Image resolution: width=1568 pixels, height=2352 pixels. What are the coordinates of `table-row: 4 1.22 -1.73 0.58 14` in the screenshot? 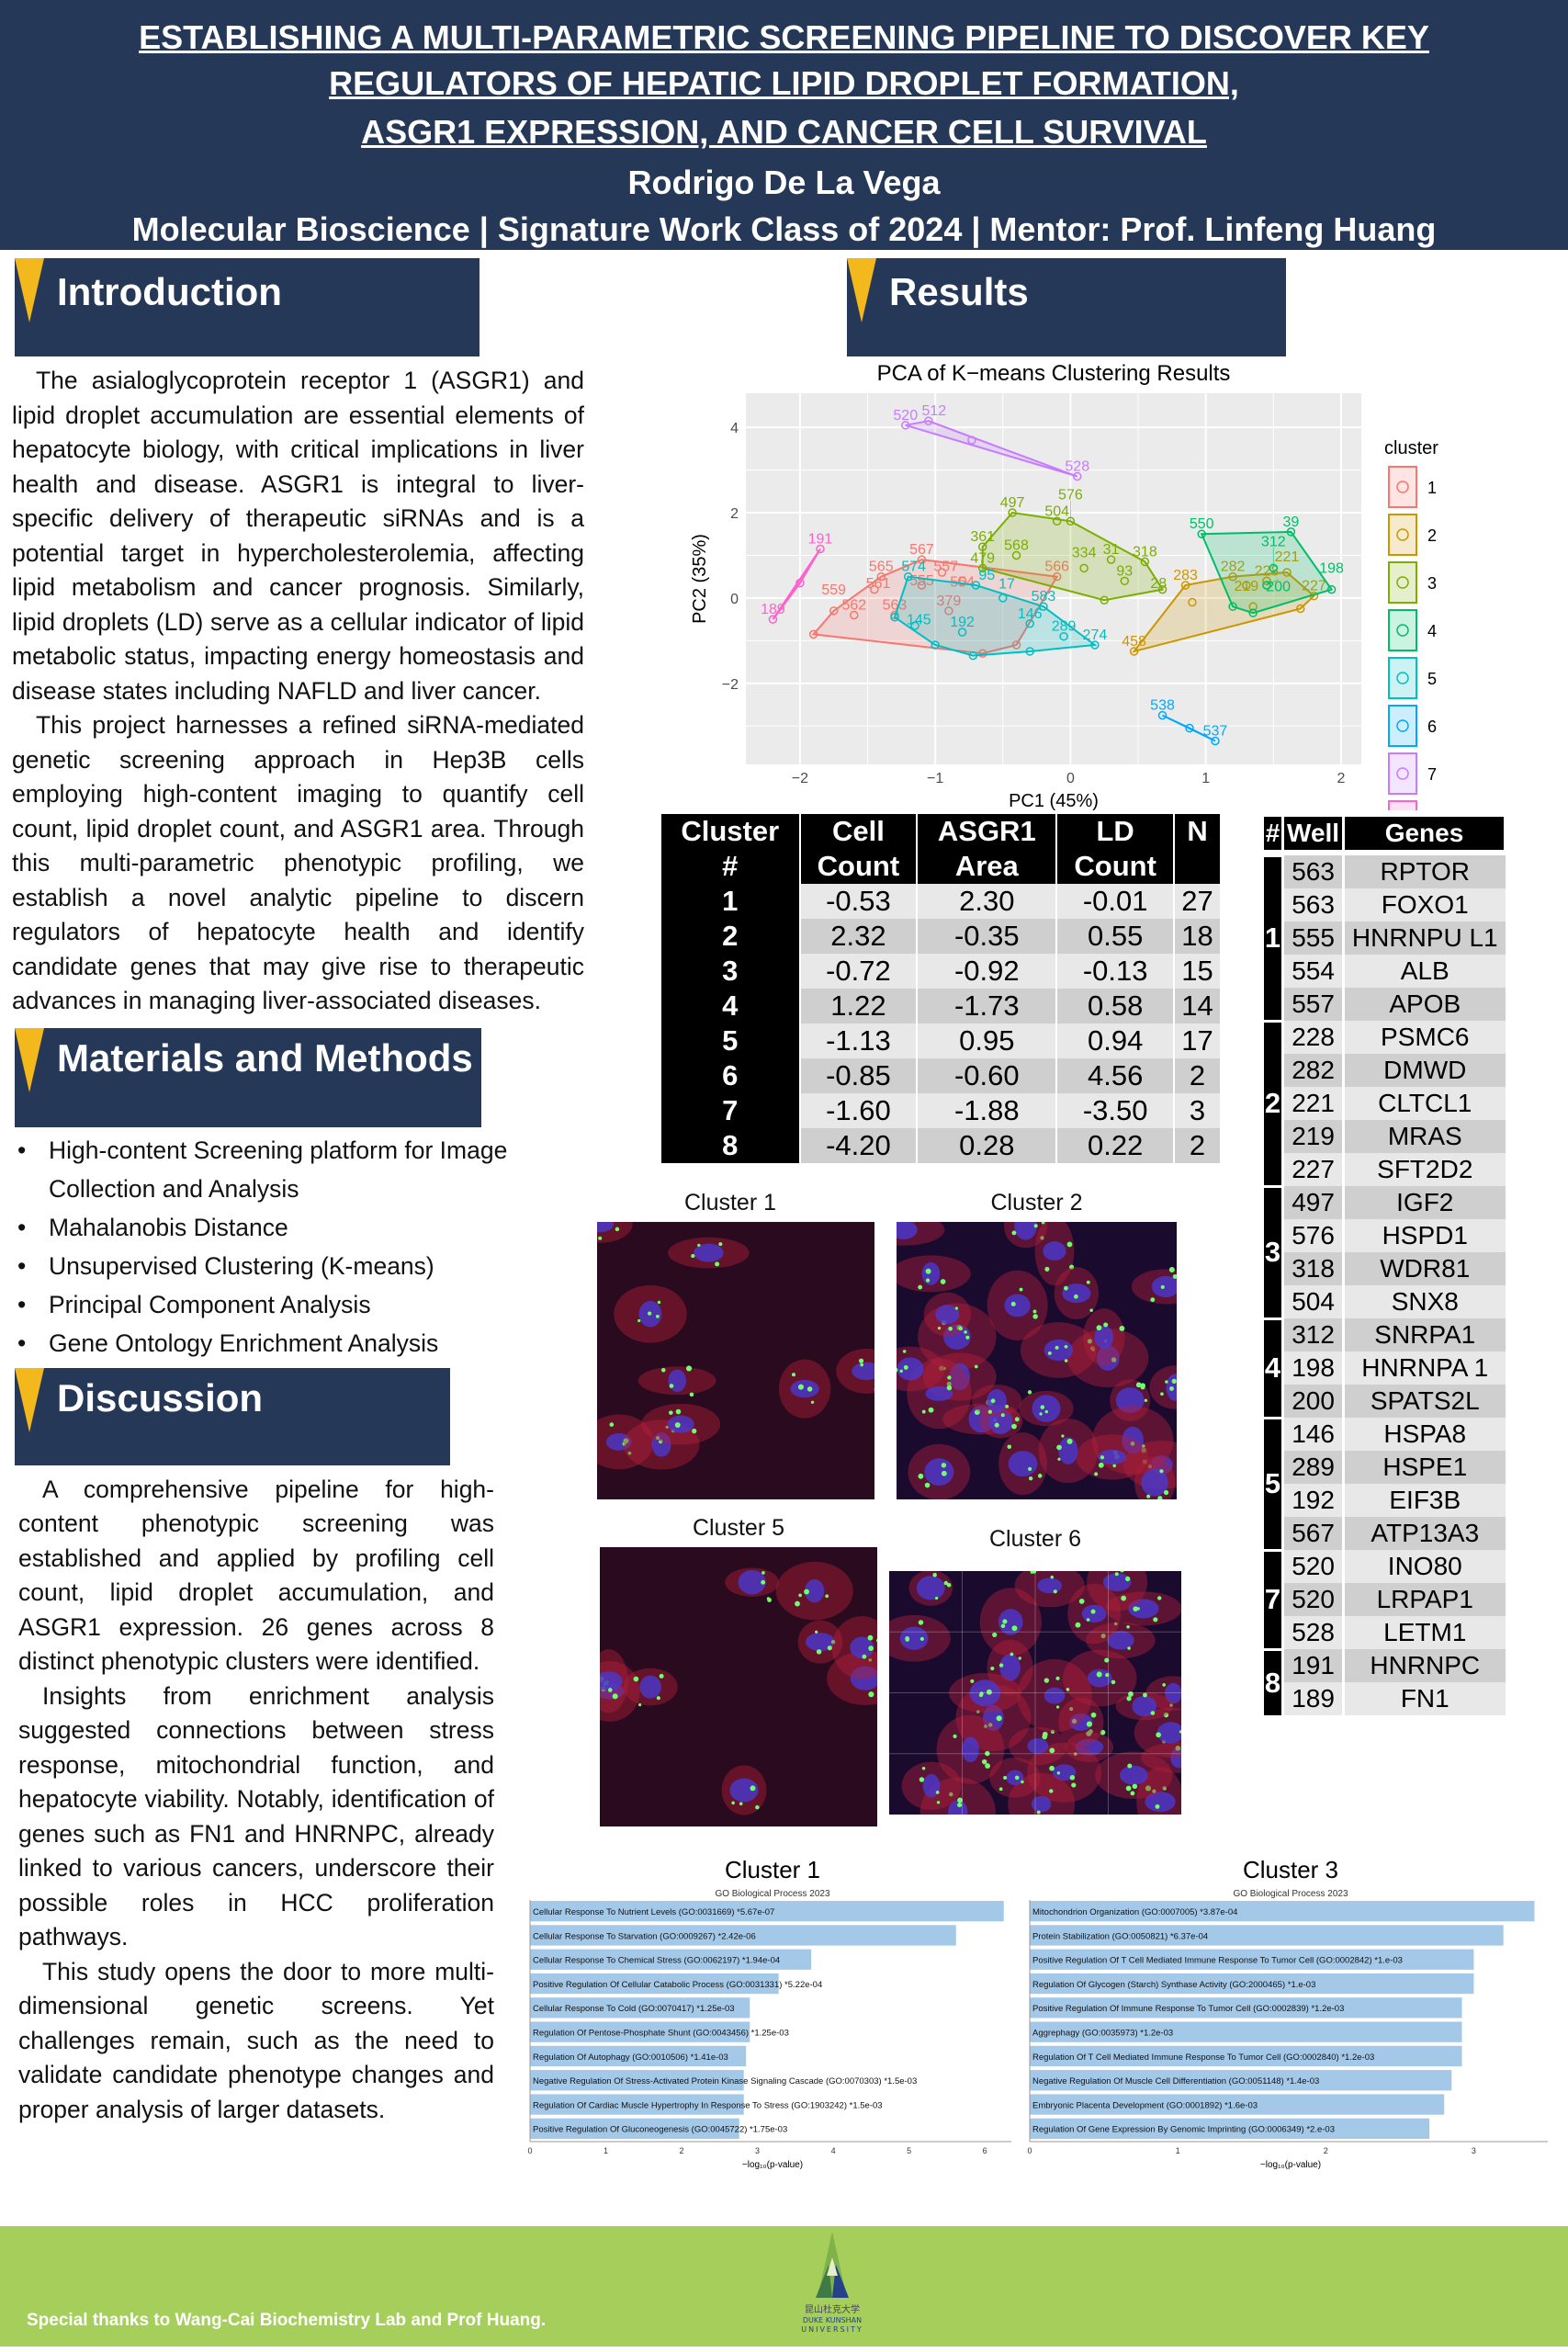 It's located at (942, 1006).